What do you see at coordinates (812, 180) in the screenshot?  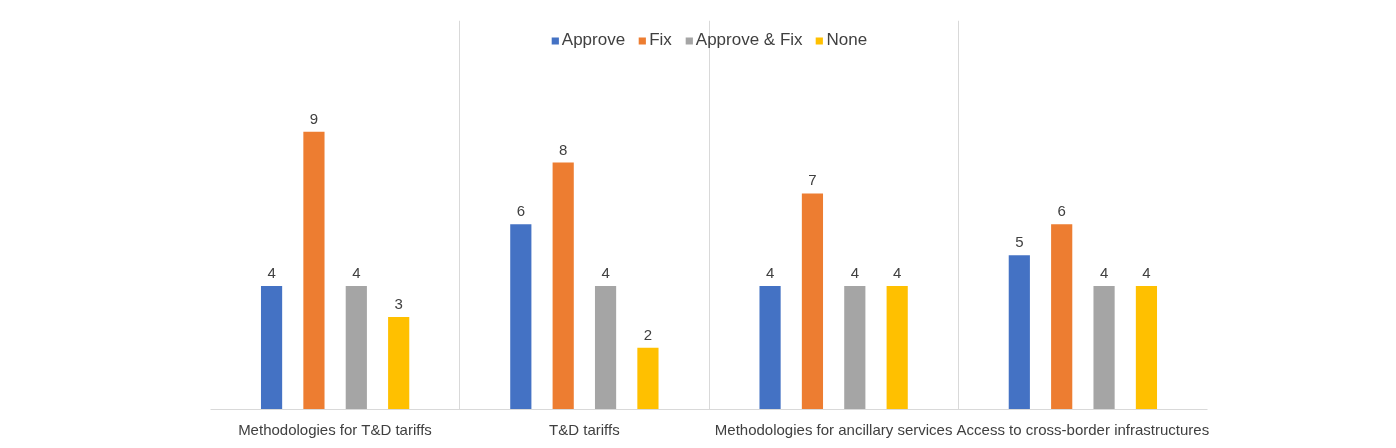 I see `data-label: 7` at bounding box center [812, 180].